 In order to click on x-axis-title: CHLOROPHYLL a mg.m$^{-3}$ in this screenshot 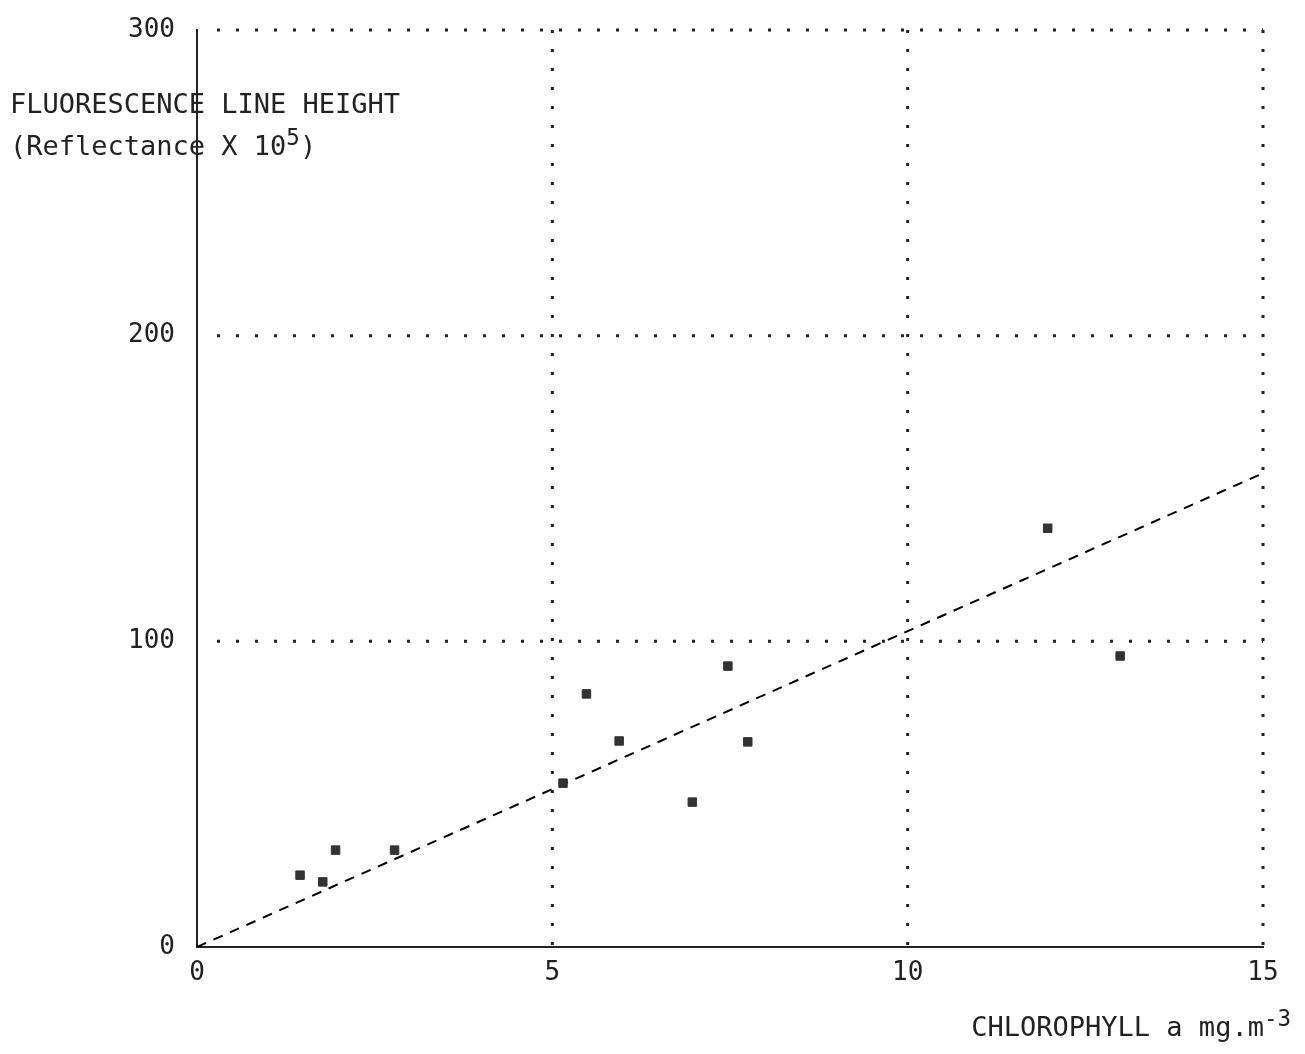, I will do `click(1131, 1023)`.